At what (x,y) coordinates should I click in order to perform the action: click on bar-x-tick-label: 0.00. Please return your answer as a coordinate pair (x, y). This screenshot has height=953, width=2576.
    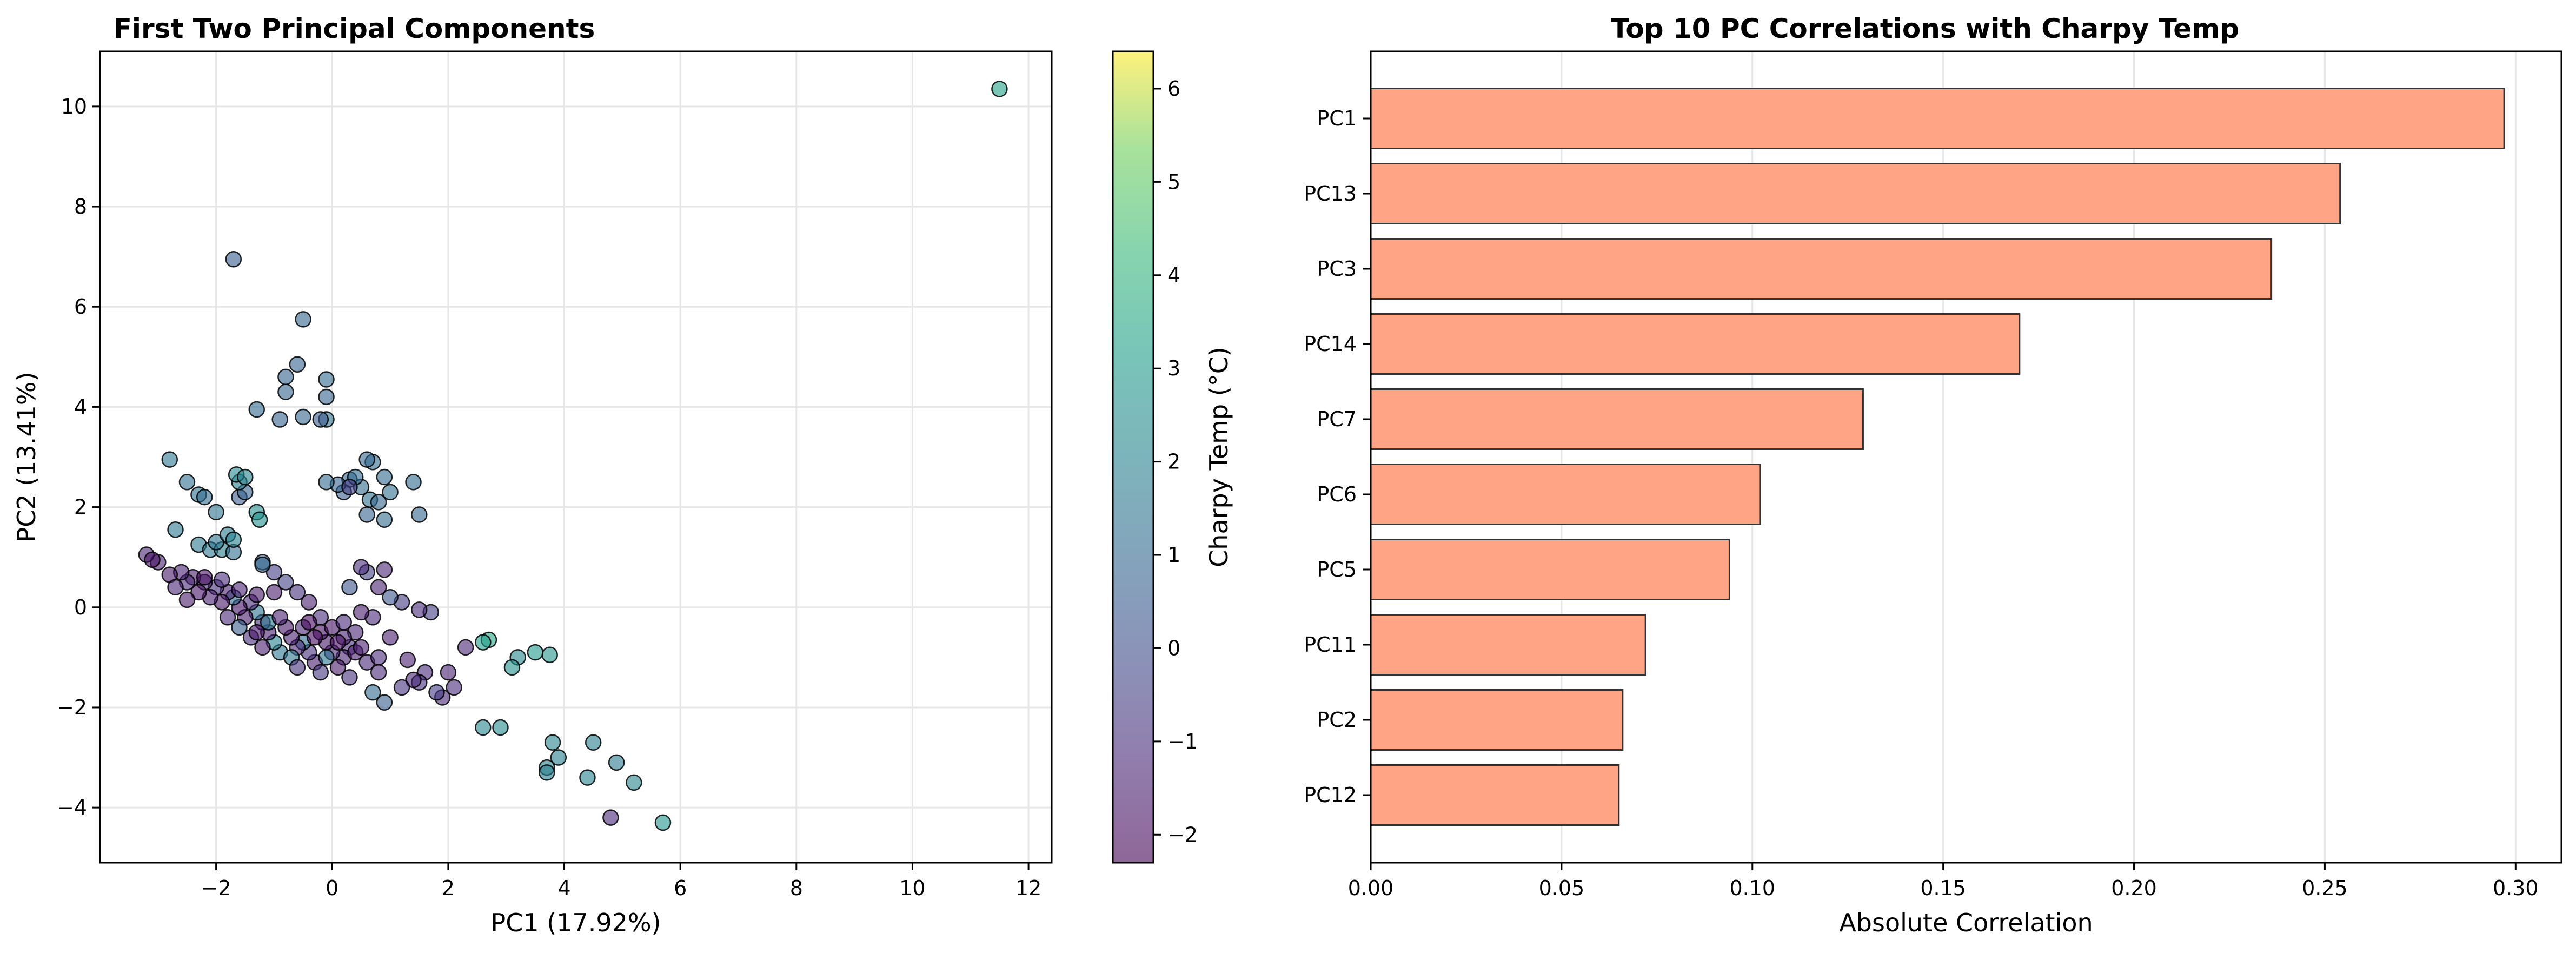
    Looking at the image, I should click on (1371, 888).